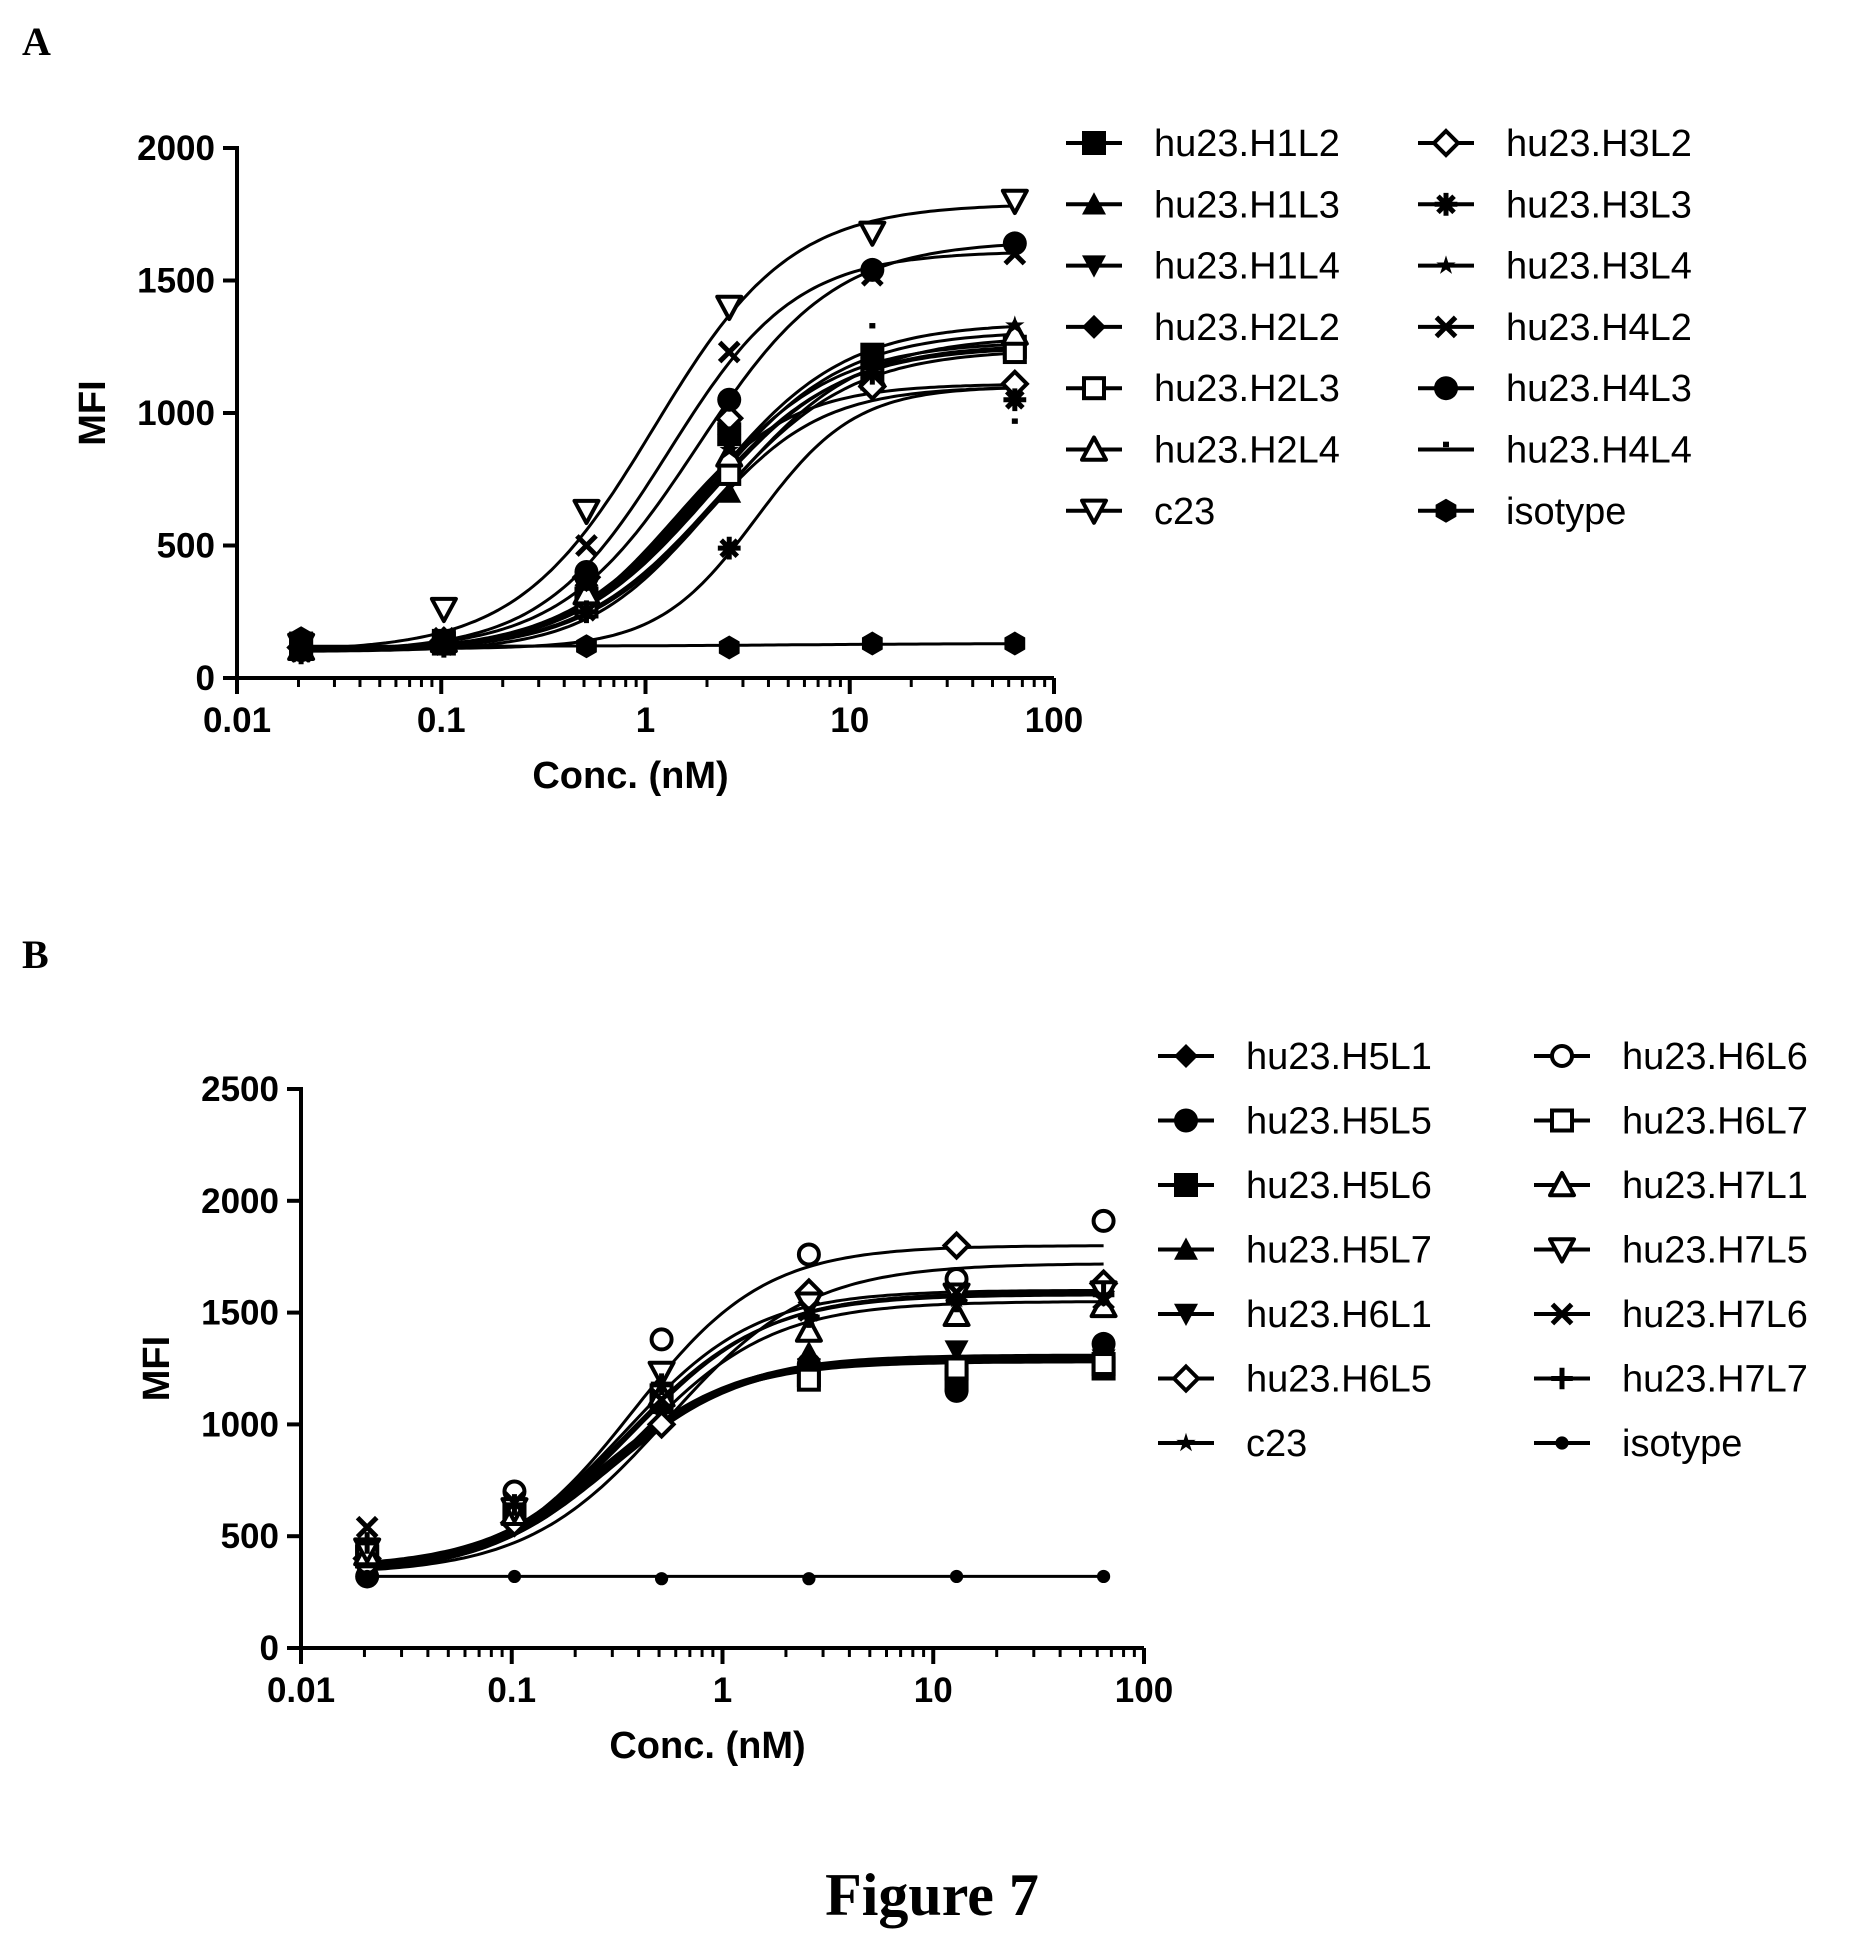 This screenshot has width=1864, height=1946. Describe the element at coordinates (1339, 1122) in the screenshot. I see `legend-label: hu23.H5L5` at that location.